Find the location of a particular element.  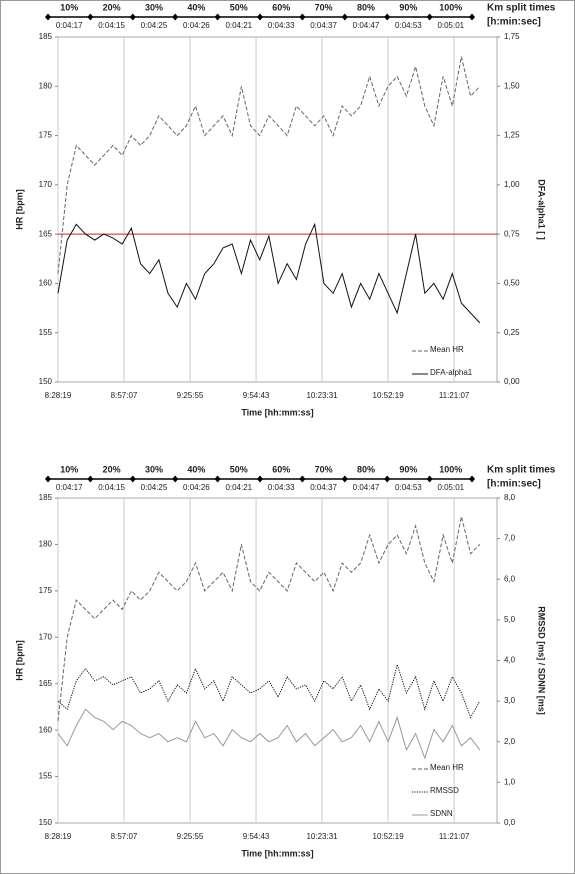

split-label: 70% is located at coordinates (324, 7).